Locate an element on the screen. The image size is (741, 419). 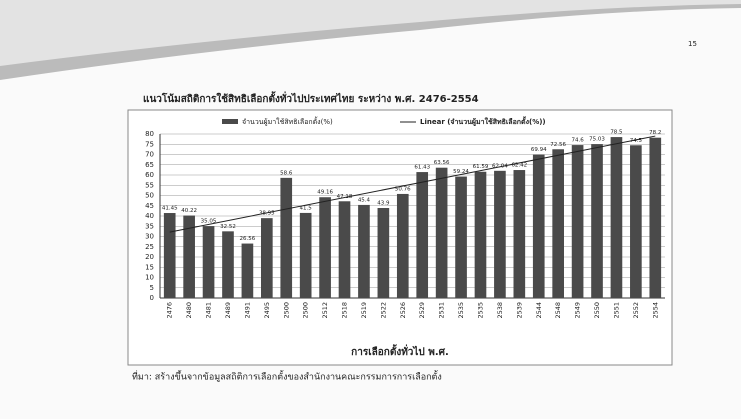
y-tick-label: 40 is located at coordinates (149, 216).